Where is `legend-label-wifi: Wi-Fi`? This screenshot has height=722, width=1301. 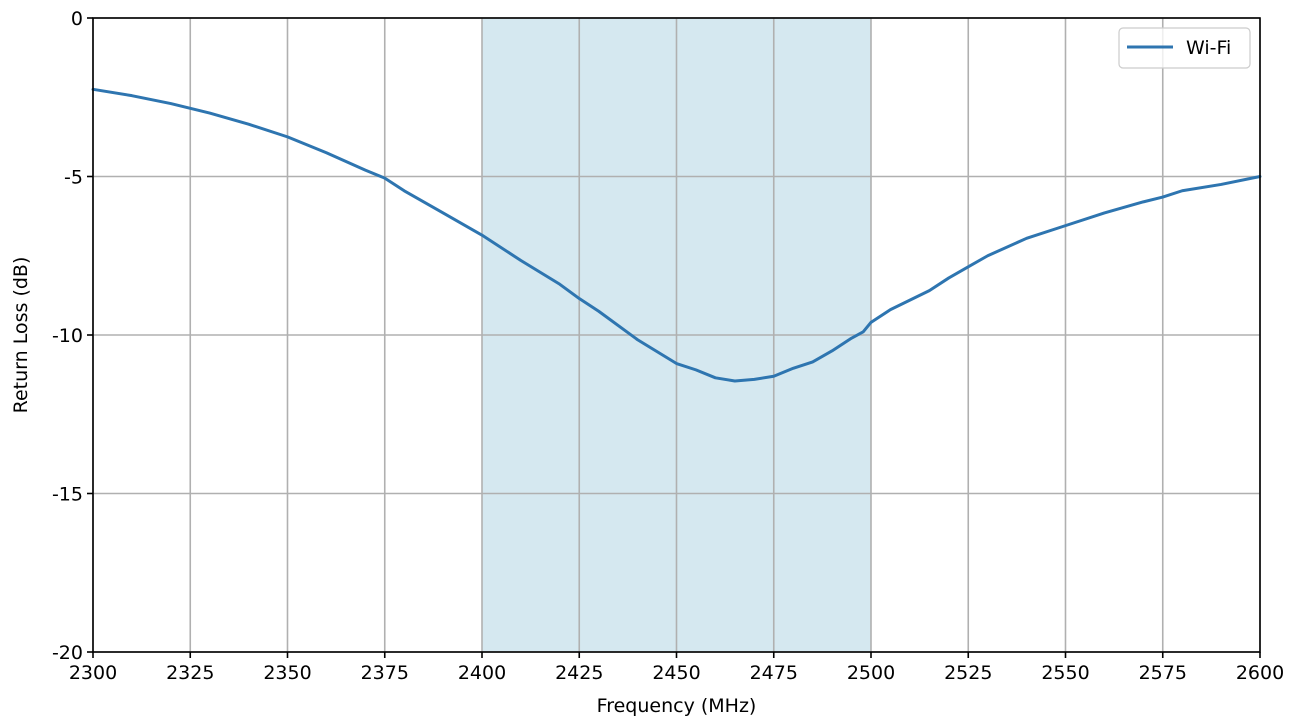 legend-label-wifi: Wi-Fi is located at coordinates (1208, 48).